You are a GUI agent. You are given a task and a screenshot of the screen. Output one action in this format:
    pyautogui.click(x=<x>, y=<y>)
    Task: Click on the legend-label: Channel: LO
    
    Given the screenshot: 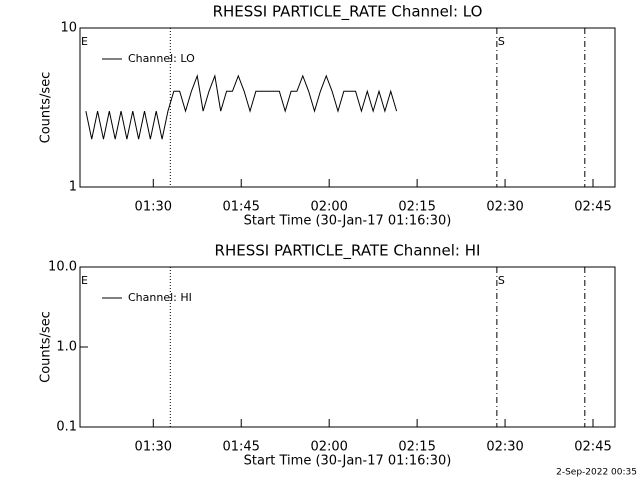 What is the action you would take?
    pyautogui.click(x=161, y=58)
    